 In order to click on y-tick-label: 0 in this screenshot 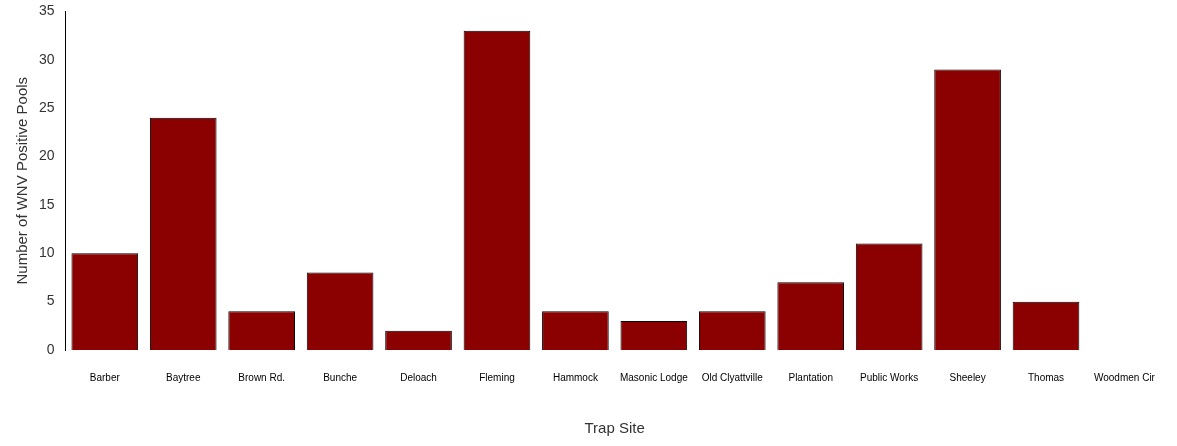, I will do `click(50, 348)`.